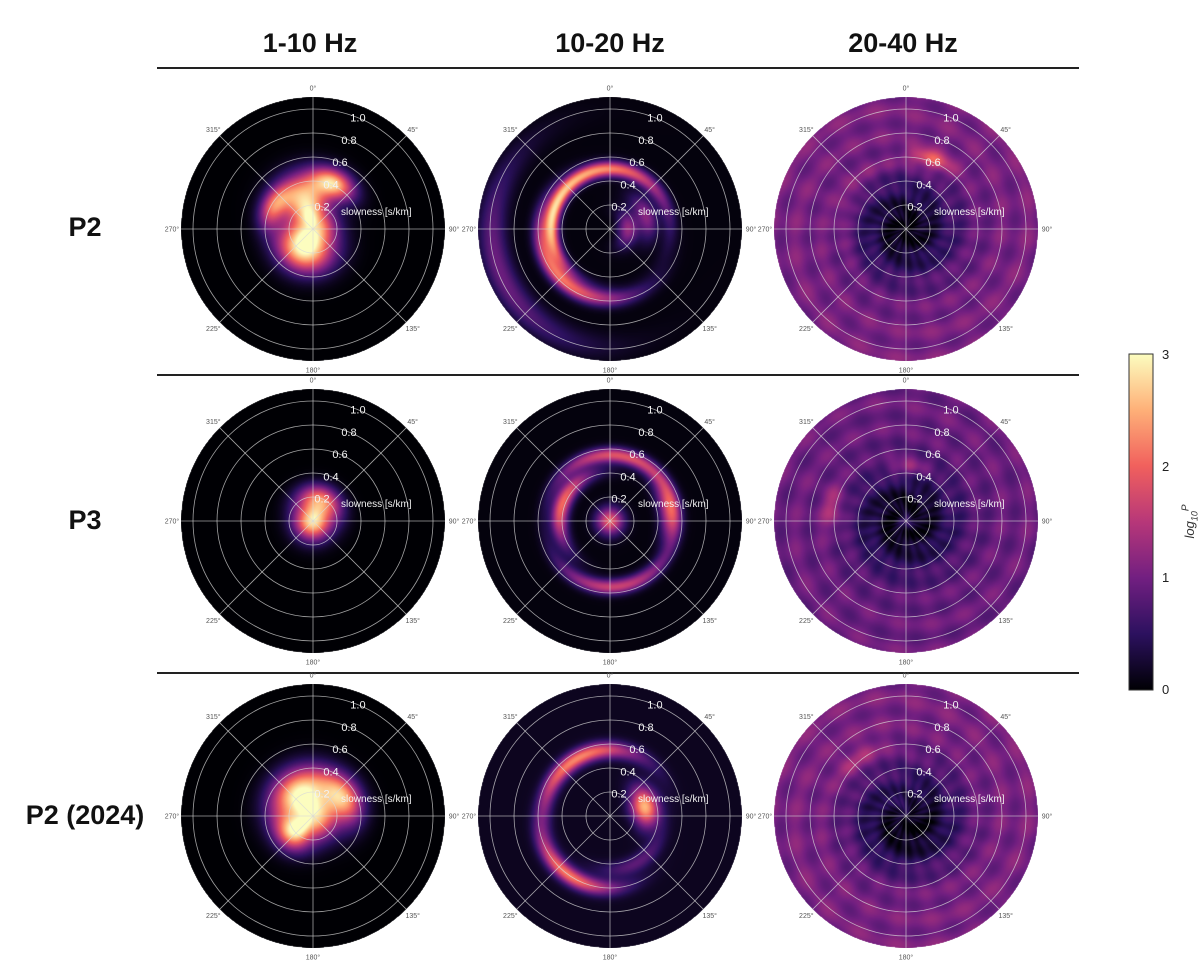  What do you see at coordinates (1190, 521) in the screenshot?
I see `colorbar-label: log10P` at bounding box center [1190, 521].